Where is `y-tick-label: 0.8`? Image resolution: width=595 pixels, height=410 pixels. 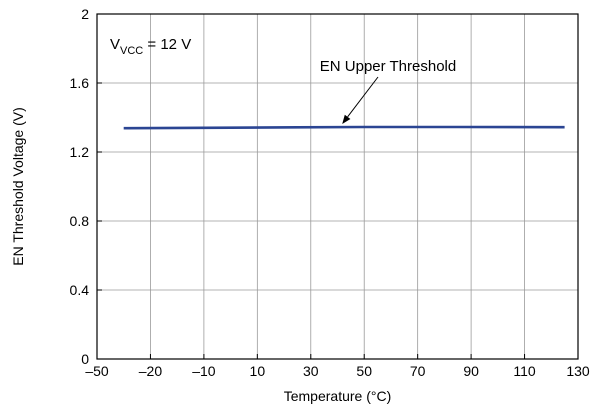
y-tick-label: 0.8 is located at coordinates (80, 221).